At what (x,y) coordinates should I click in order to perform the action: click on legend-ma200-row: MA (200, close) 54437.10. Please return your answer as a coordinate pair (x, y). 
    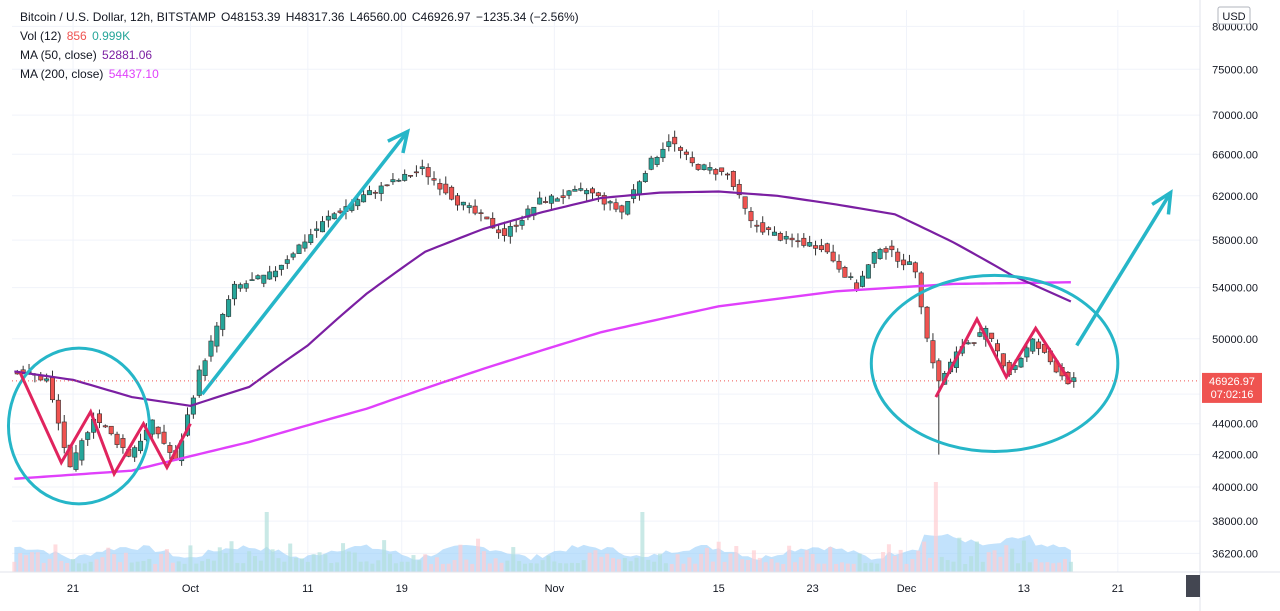
    Looking at the image, I should click on (299, 74).